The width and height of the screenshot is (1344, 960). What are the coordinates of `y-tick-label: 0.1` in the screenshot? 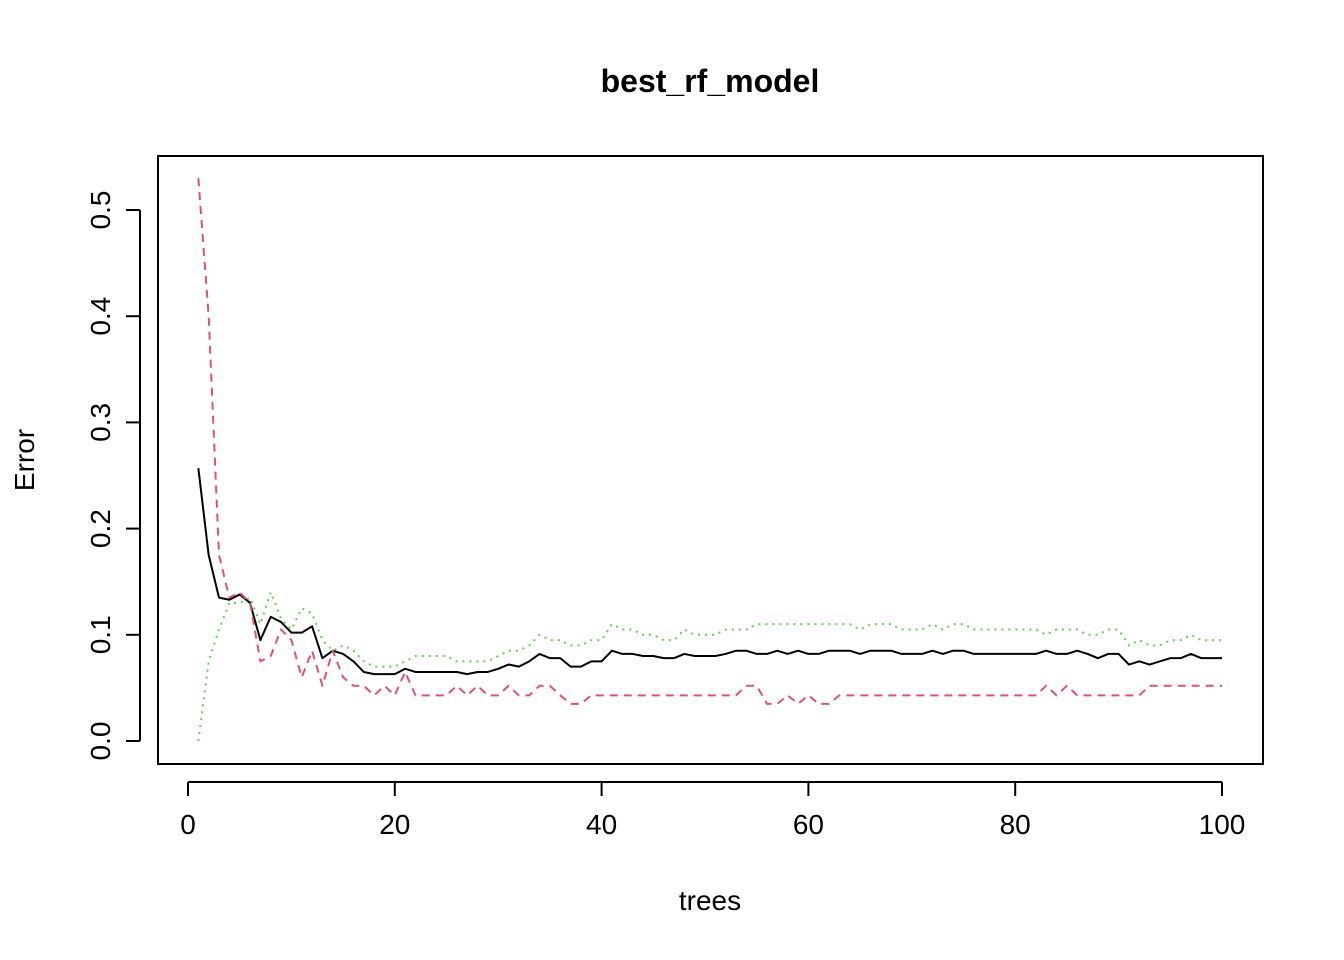 It's located at (100, 634).